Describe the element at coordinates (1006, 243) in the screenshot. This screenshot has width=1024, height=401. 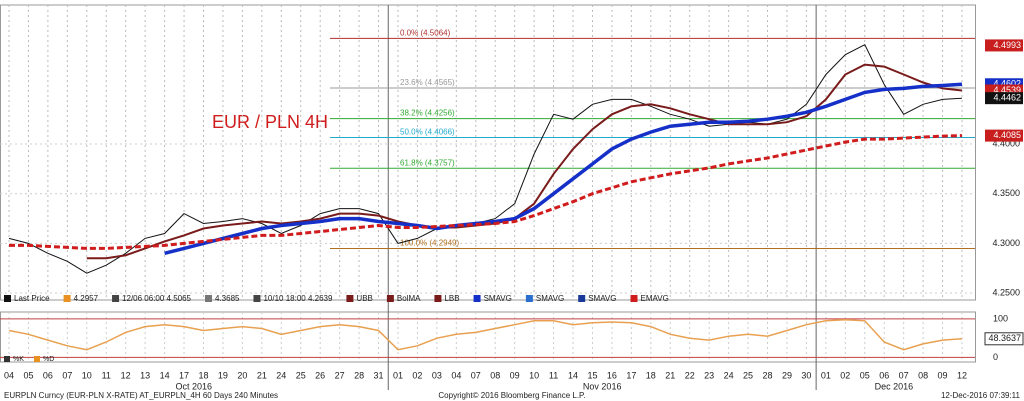
I see `y-tick-label: 4.3000` at that location.